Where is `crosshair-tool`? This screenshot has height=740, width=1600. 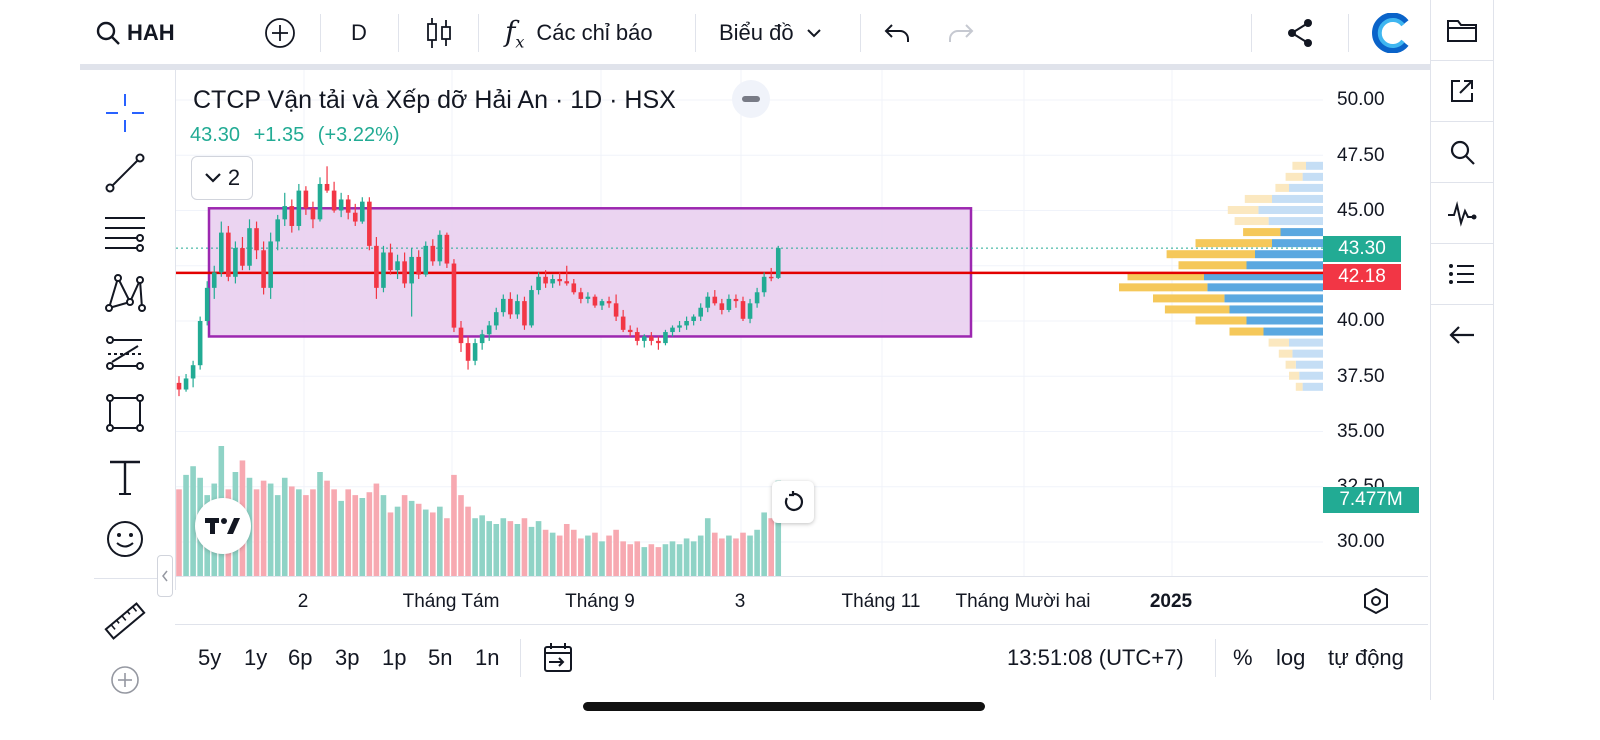
crosshair-tool is located at coordinates (125, 113).